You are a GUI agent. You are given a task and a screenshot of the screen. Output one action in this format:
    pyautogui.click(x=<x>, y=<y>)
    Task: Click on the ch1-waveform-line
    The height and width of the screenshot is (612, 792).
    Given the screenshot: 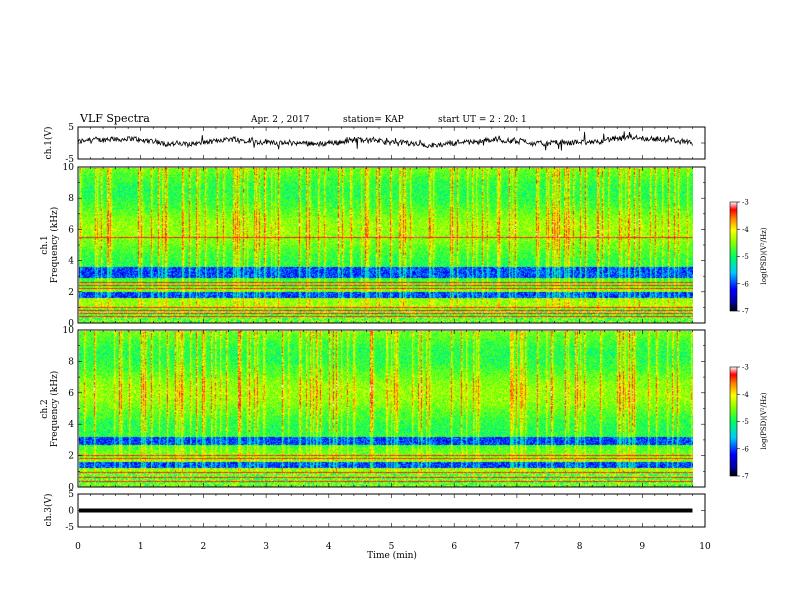 What is the action you would take?
    pyautogui.click(x=385, y=141)
    